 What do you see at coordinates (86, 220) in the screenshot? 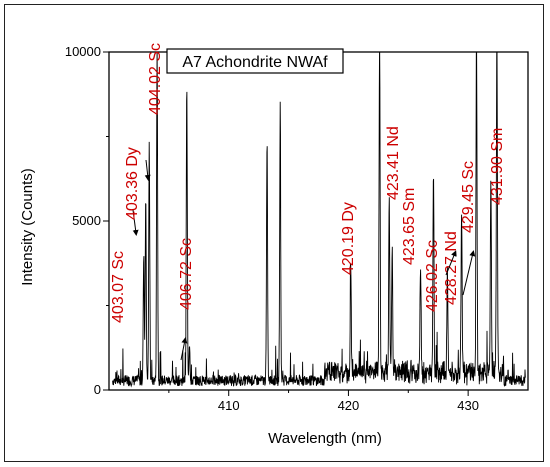
I see `y-tick-label-1: 5000` at bounding box center [86, 220].